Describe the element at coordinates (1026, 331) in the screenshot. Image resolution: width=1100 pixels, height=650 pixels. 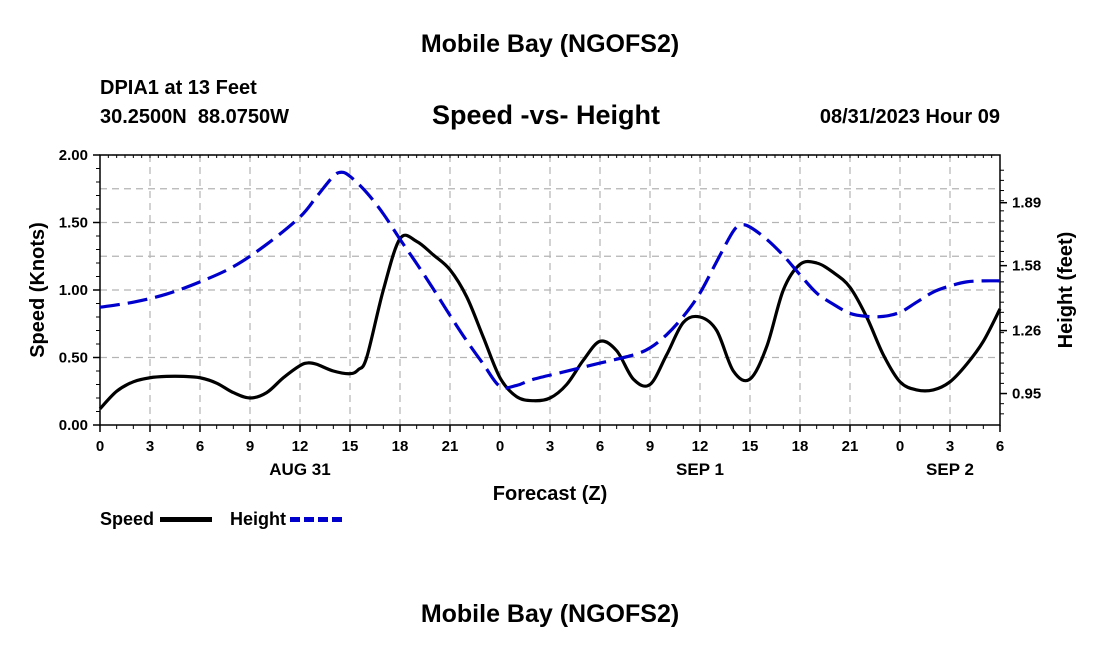
I see `y2-tick-label: 1.26` at that location.